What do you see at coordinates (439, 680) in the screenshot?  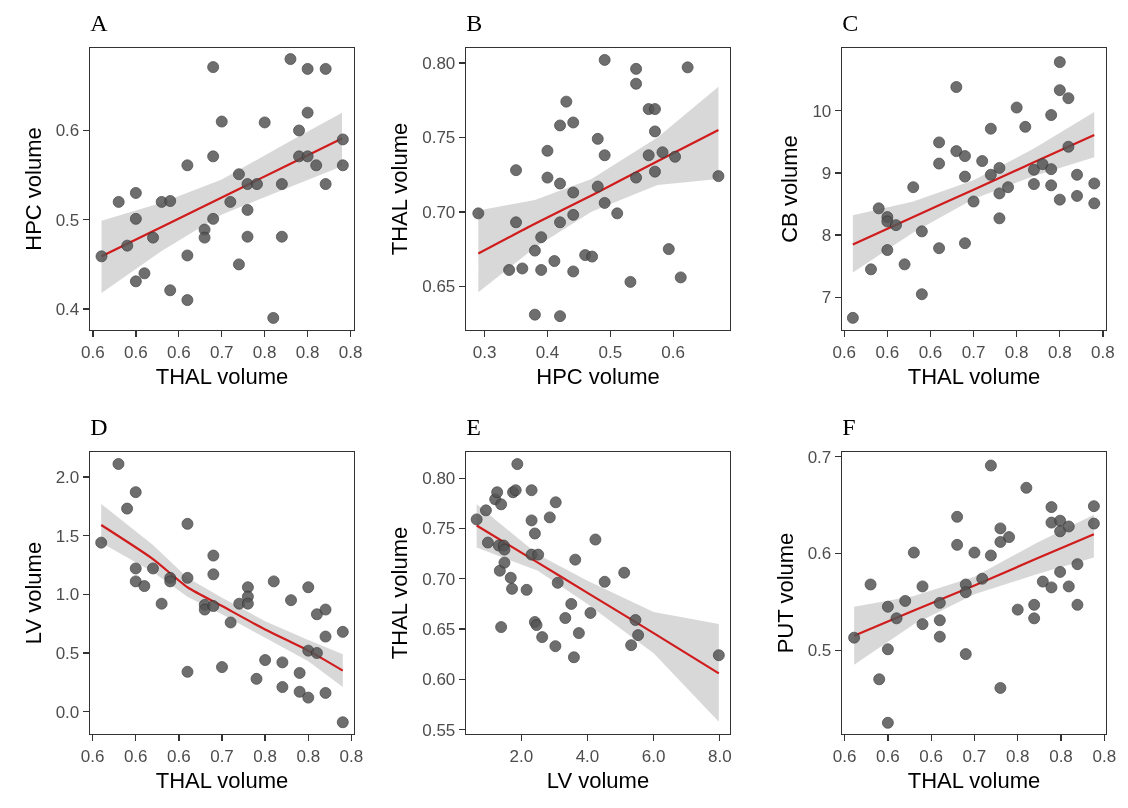 I see `y-tick-label: 0.60` at bounding box center [439, 680].